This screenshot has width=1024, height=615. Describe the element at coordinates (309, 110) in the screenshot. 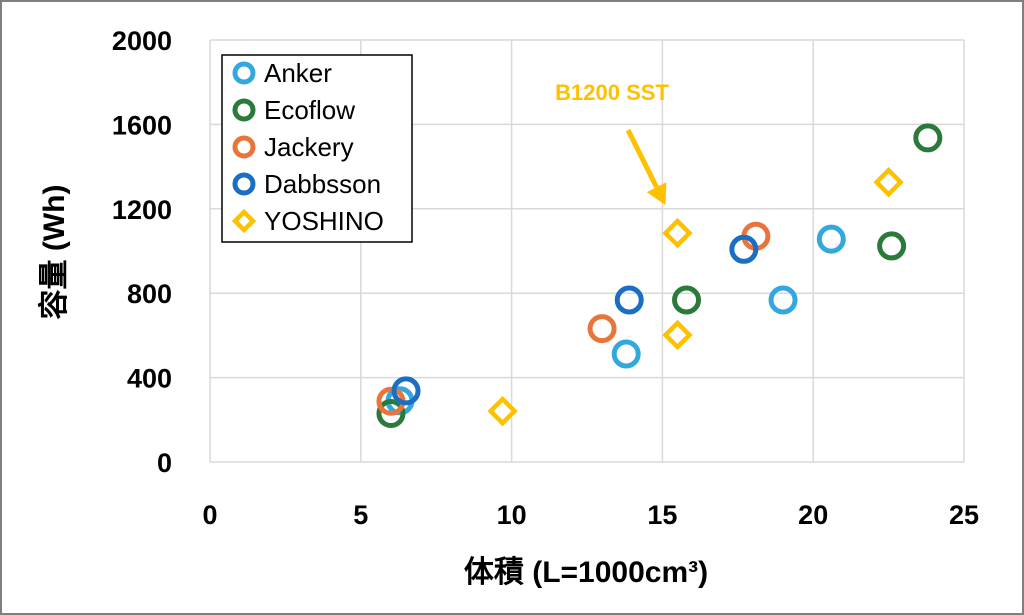

I see `legend-label-ecoflow: Ecoflow` at that location.